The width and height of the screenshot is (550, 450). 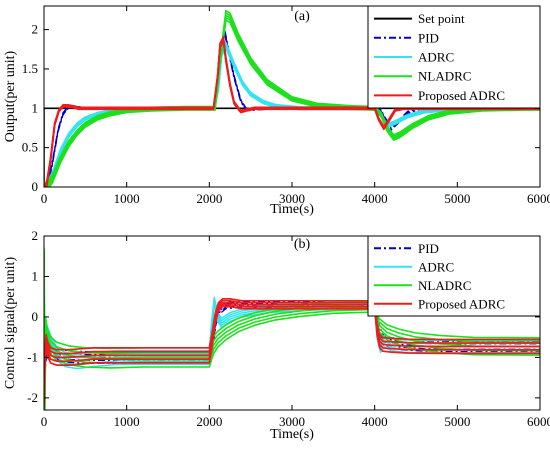 I want to click on legend: PID ADRC NLADRC Proposed ADRC, so click(x=454, y=276).